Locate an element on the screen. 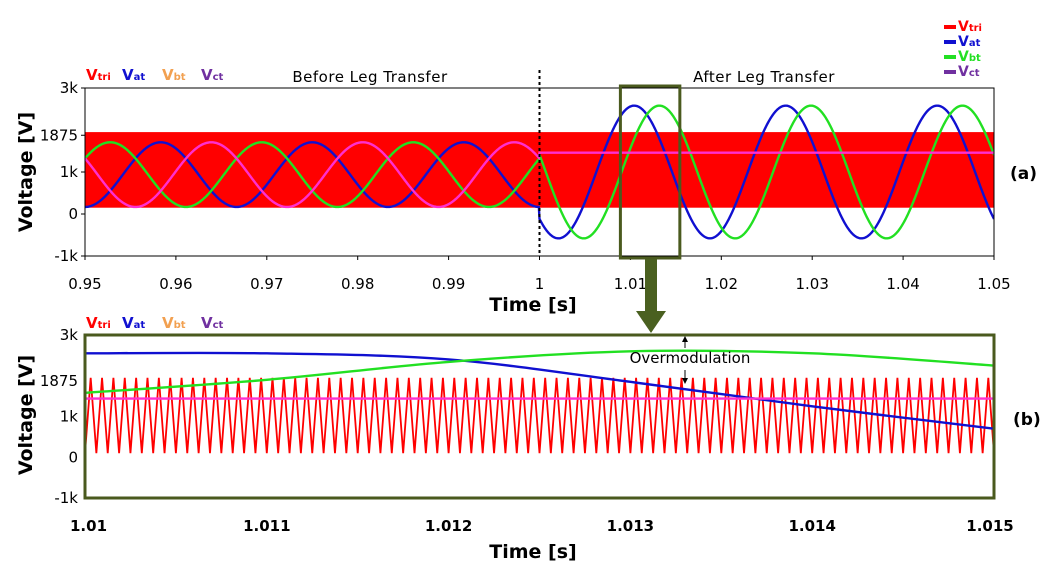 The width and height of the screenshot is (1055, 578). series-vat-b is located at coordinates (539, 390).